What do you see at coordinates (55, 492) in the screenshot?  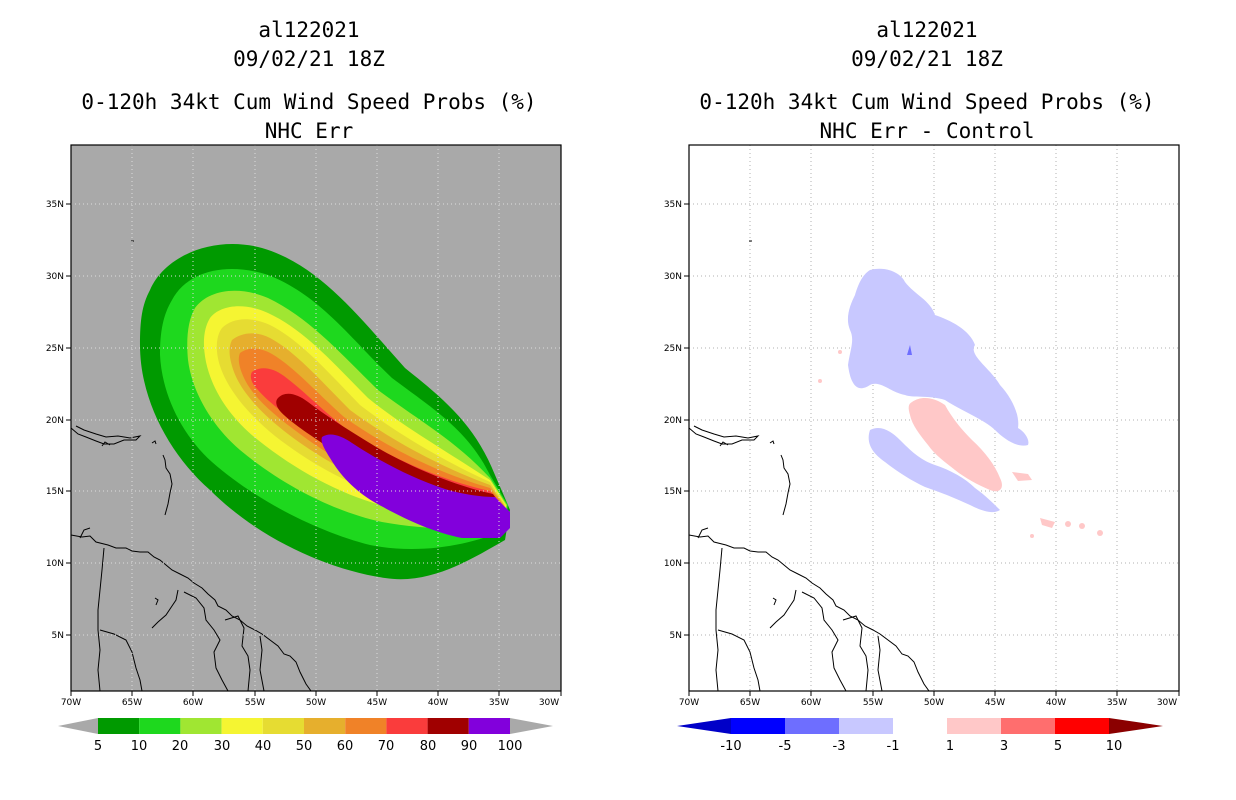 I see `left-lat-label: 15N` at bounding box center [55, 492].